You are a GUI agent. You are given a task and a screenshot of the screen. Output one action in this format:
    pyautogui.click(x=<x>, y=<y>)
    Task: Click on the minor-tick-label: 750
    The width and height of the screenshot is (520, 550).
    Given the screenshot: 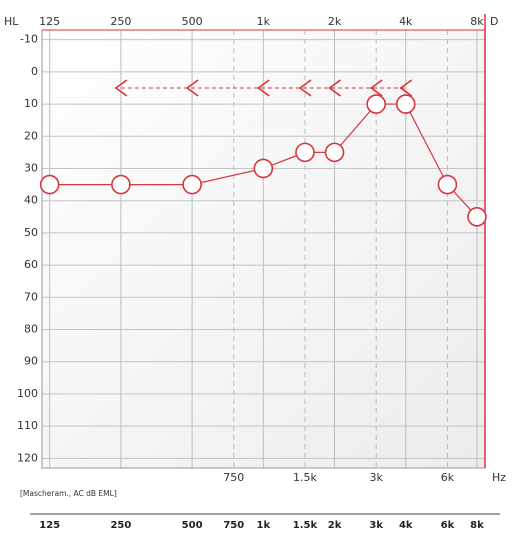 What is the action you would take?
    pyautogui.click(x=233, y=477)
    